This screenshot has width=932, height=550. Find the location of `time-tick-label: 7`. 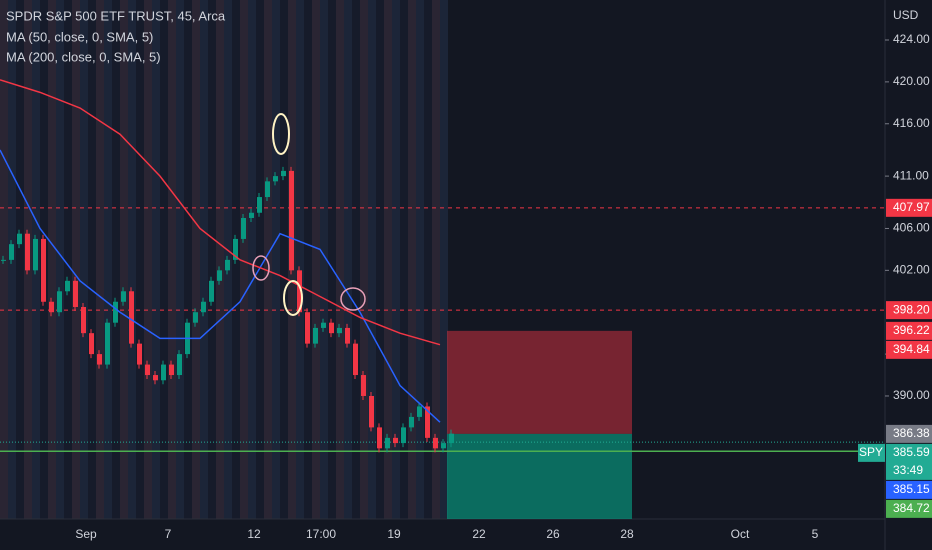

time-tick-label: 7 is located at coordinates (168, 534).